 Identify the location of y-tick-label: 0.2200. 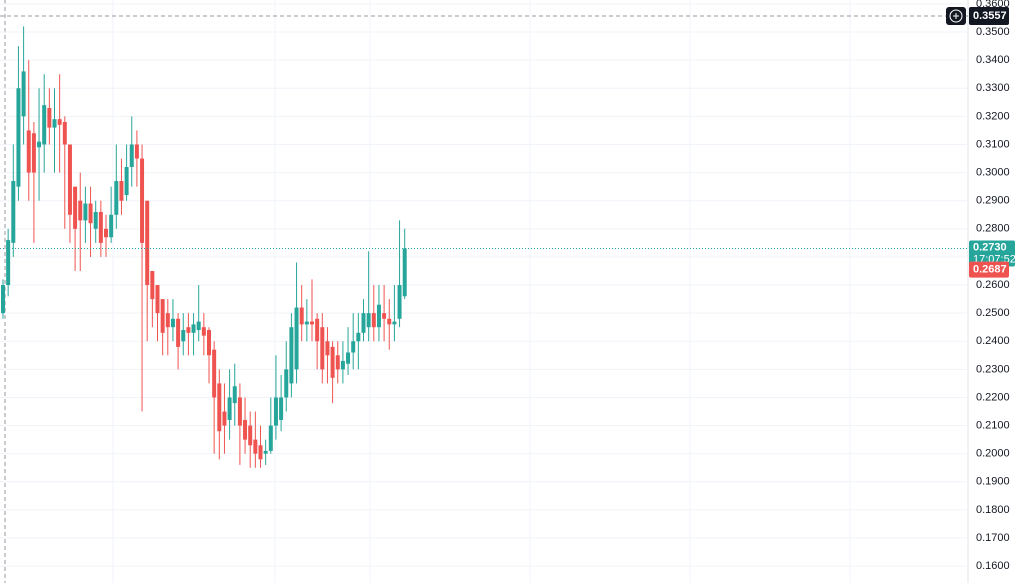
(993, 397).